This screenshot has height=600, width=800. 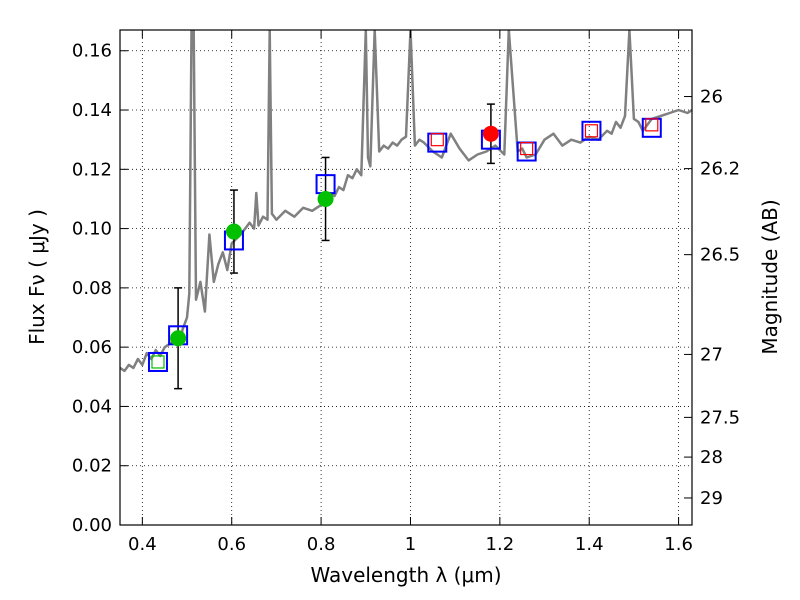 I want to click on y-tick-label: 0.12, so click(x=92, y=169).